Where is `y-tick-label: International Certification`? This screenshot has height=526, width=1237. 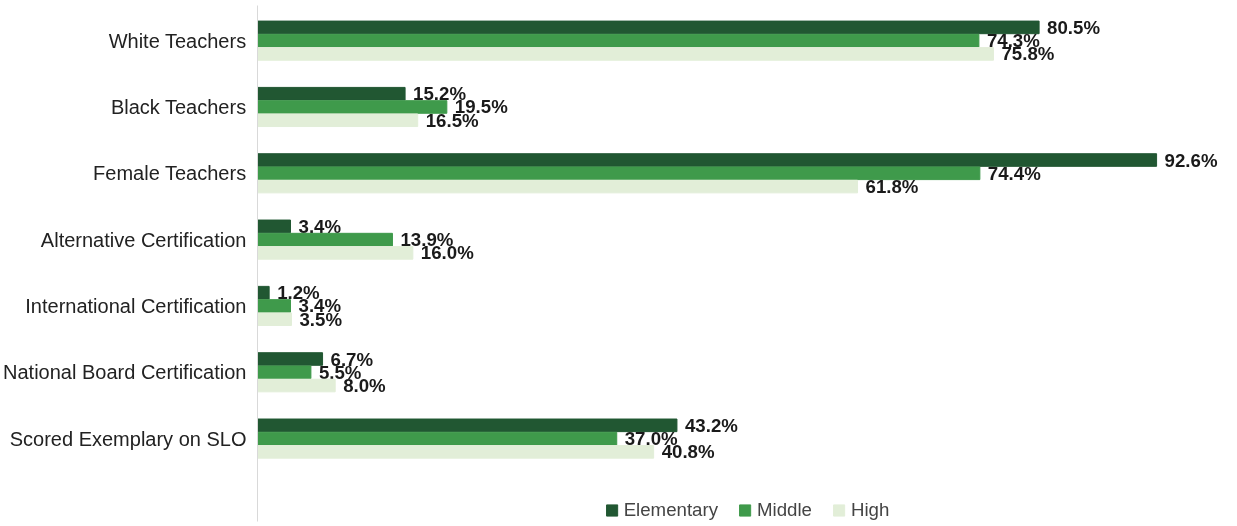
y-tick-label: International Certification is located at coordinates (136, 305).